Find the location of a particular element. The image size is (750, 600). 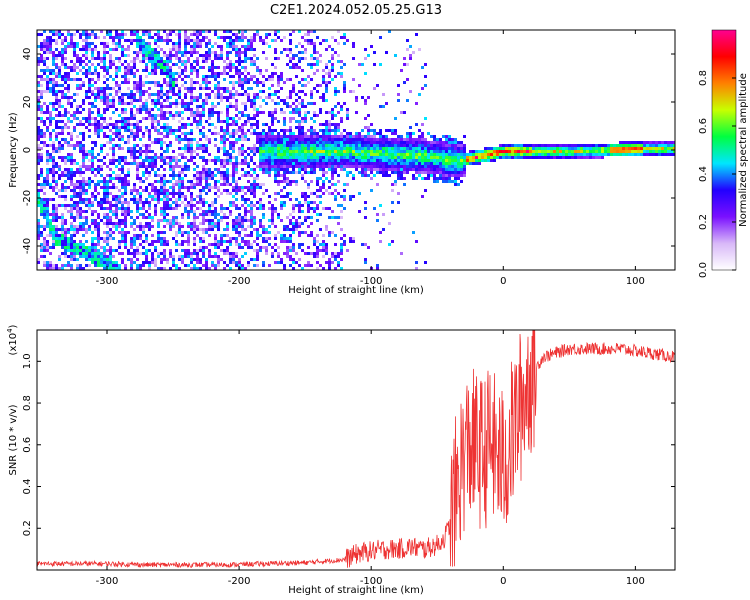

y-tick-label: 0 is located at coordinates (27, 150).